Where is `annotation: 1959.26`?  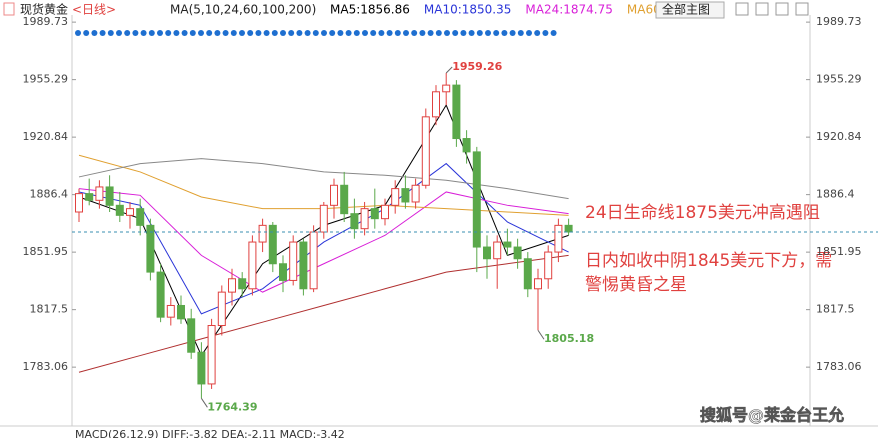 annotation: 1959.26 is located at coordinates (477, 66).